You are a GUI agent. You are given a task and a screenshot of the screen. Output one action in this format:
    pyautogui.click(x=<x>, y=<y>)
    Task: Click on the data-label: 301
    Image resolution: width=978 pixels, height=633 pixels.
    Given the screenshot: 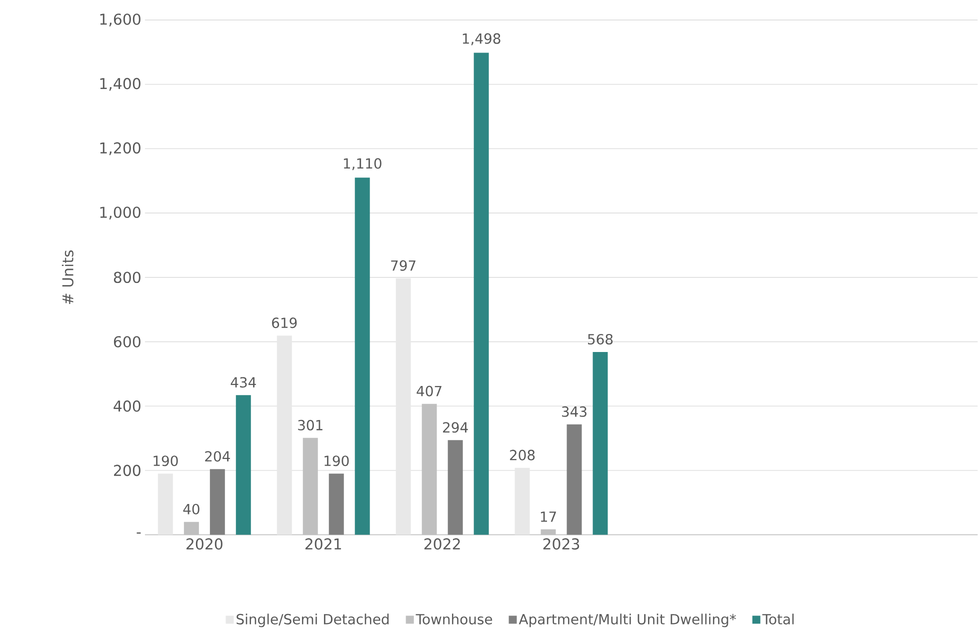 What is the action you would take?
    pyautogui.click(x=310, y=425)
    